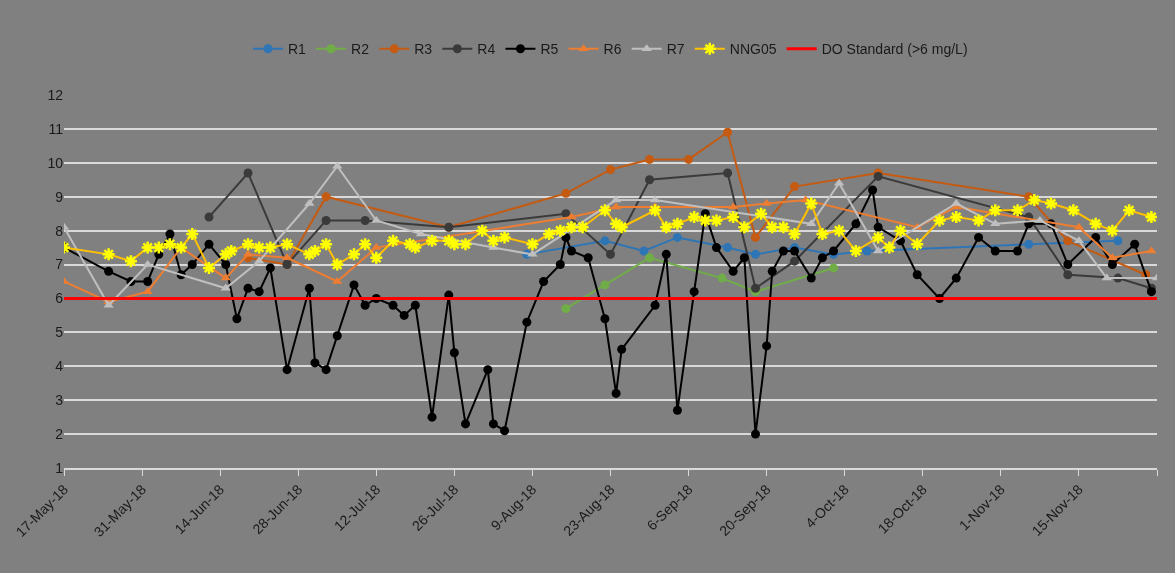 The width and height of the screenshot is (1175, 573). I want to click on legend-label: R6, so click(612, 49).